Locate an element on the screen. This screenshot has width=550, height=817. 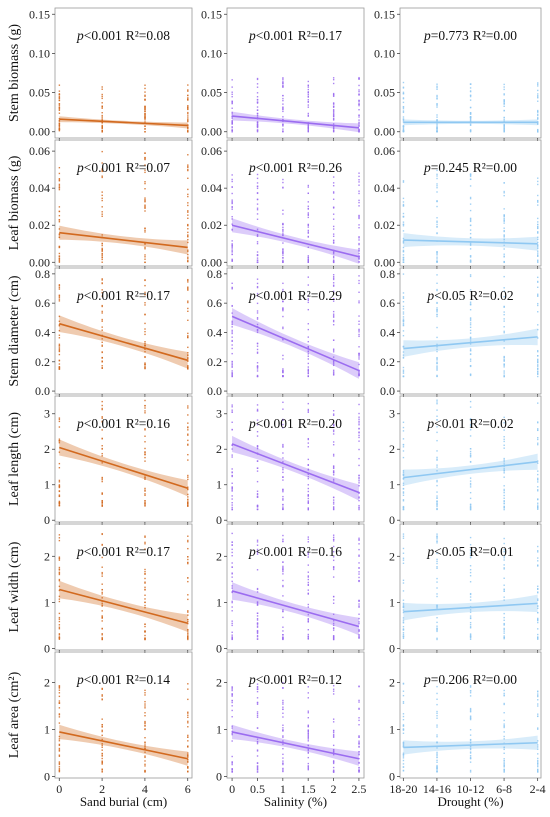
x-tick-label: 2 is located at coordinates (102, 789).